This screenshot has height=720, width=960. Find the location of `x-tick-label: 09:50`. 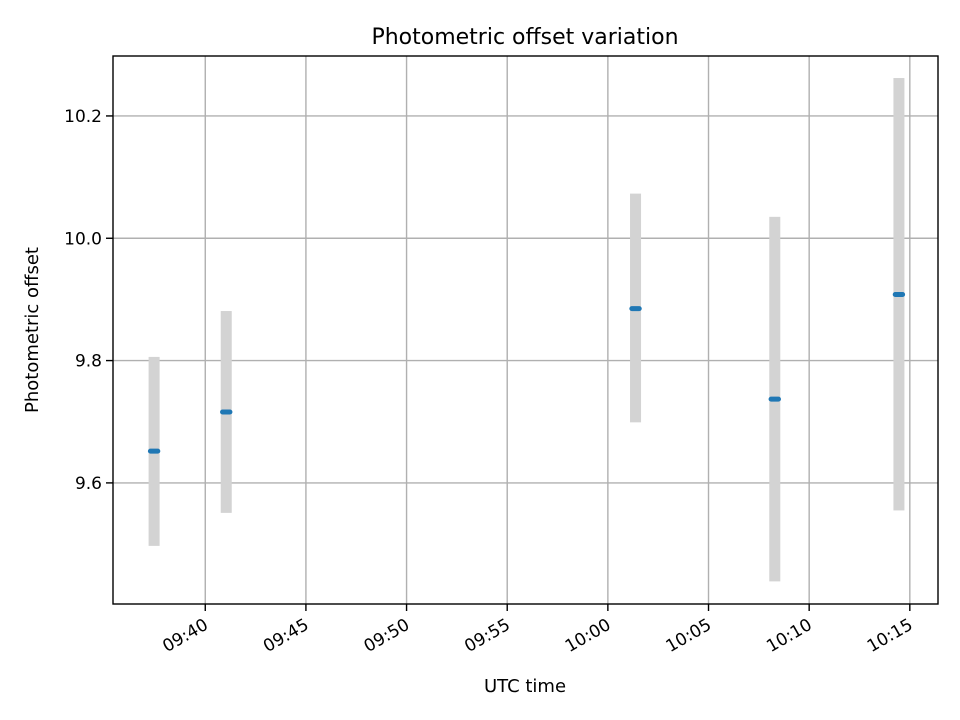

x-tick-label: 09:50 is located at coordinates (387, 636).